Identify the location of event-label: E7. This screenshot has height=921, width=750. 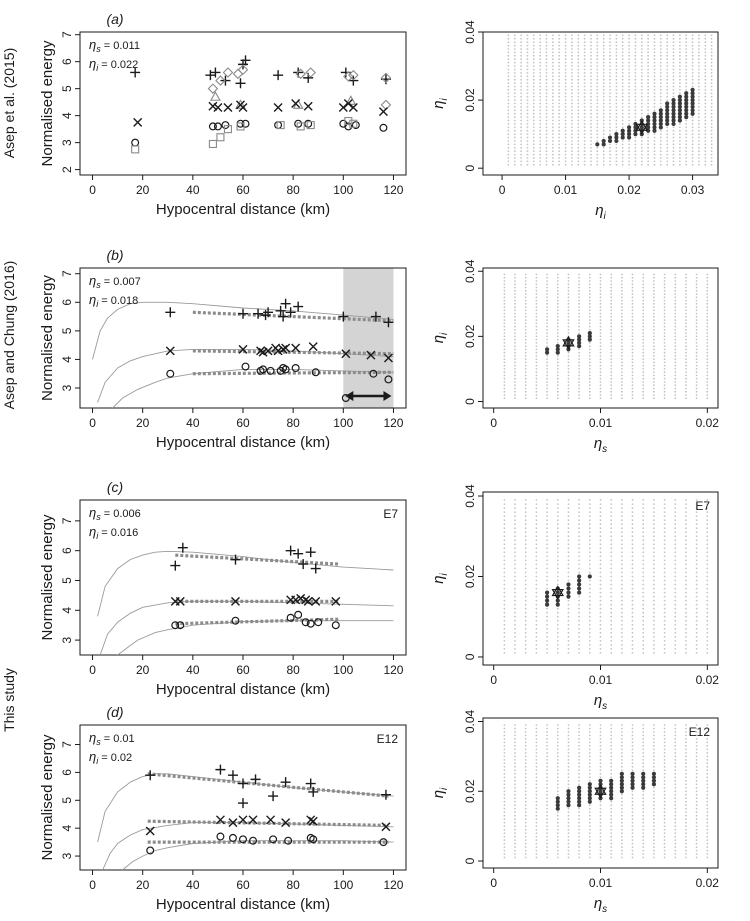
(390, 514).